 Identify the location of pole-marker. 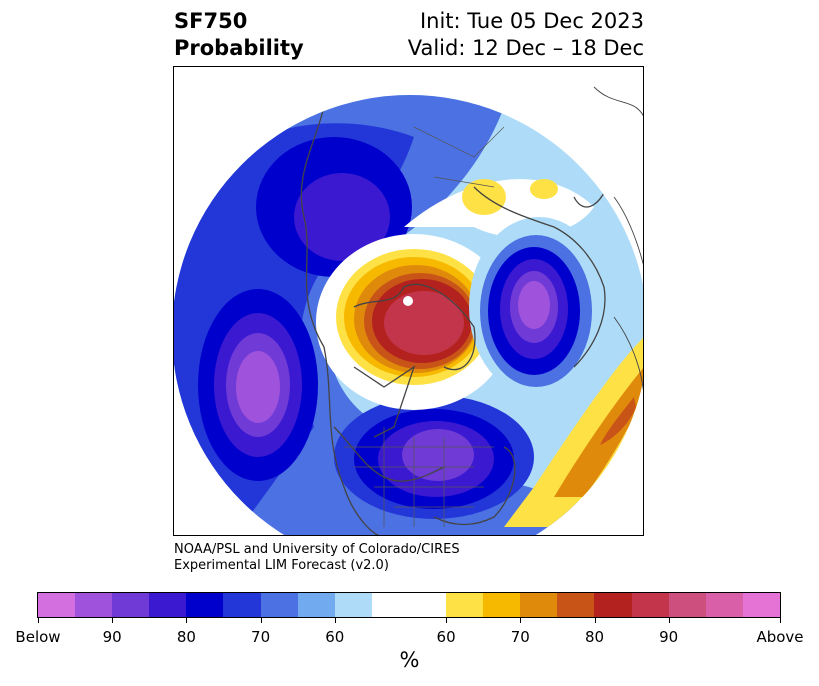
(408, 301).